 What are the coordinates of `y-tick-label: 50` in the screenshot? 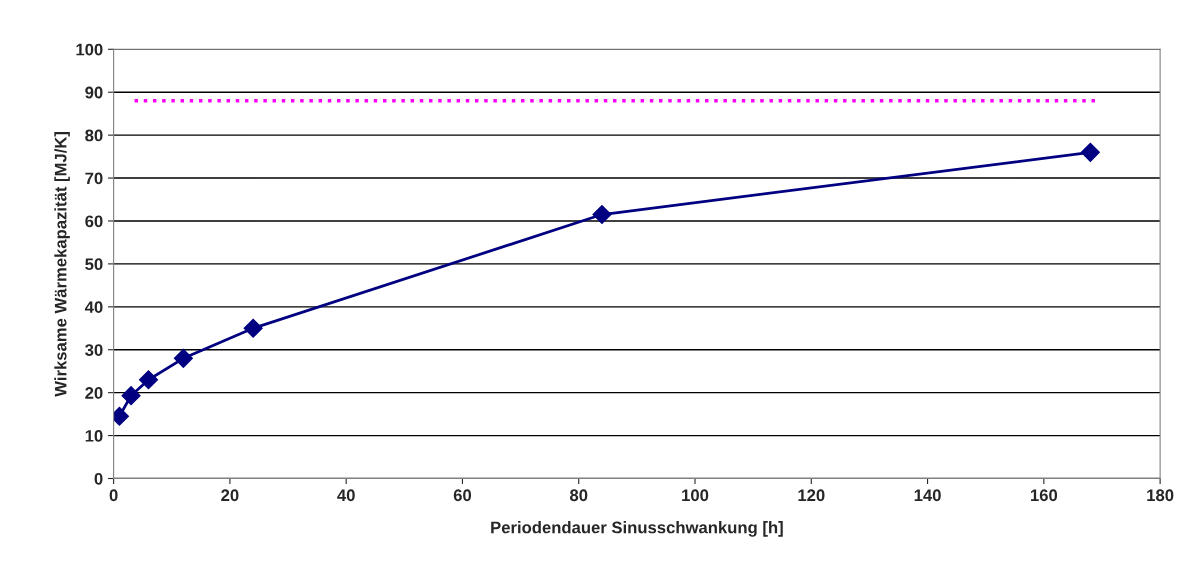 It's located at (94, 264).